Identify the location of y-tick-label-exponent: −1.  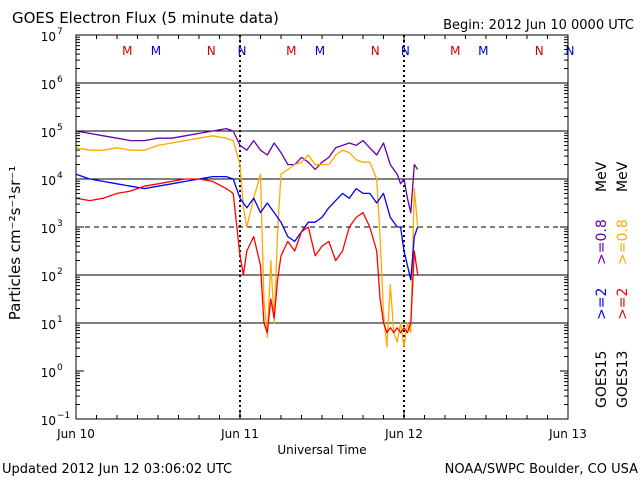
(63, 416).